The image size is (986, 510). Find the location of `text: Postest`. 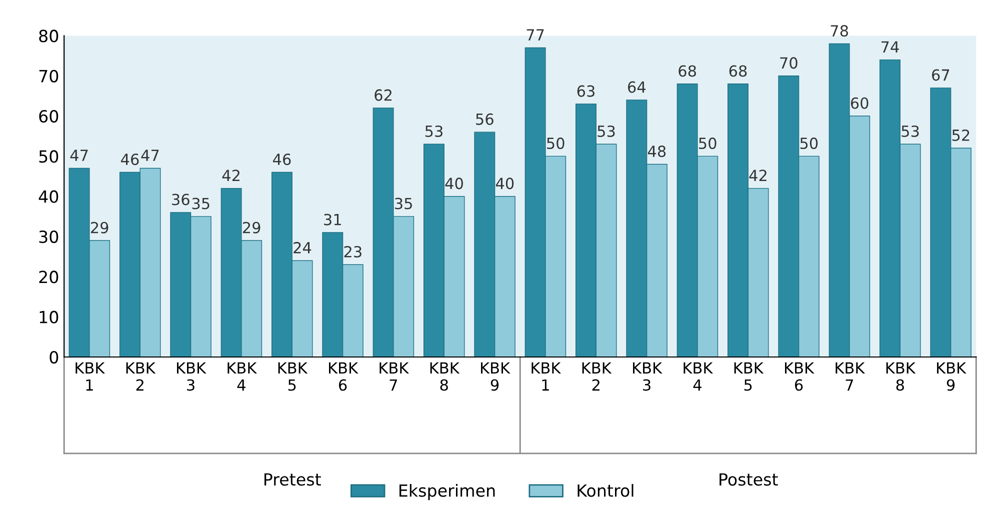

text: Postest is located at coordinates (749, 479).